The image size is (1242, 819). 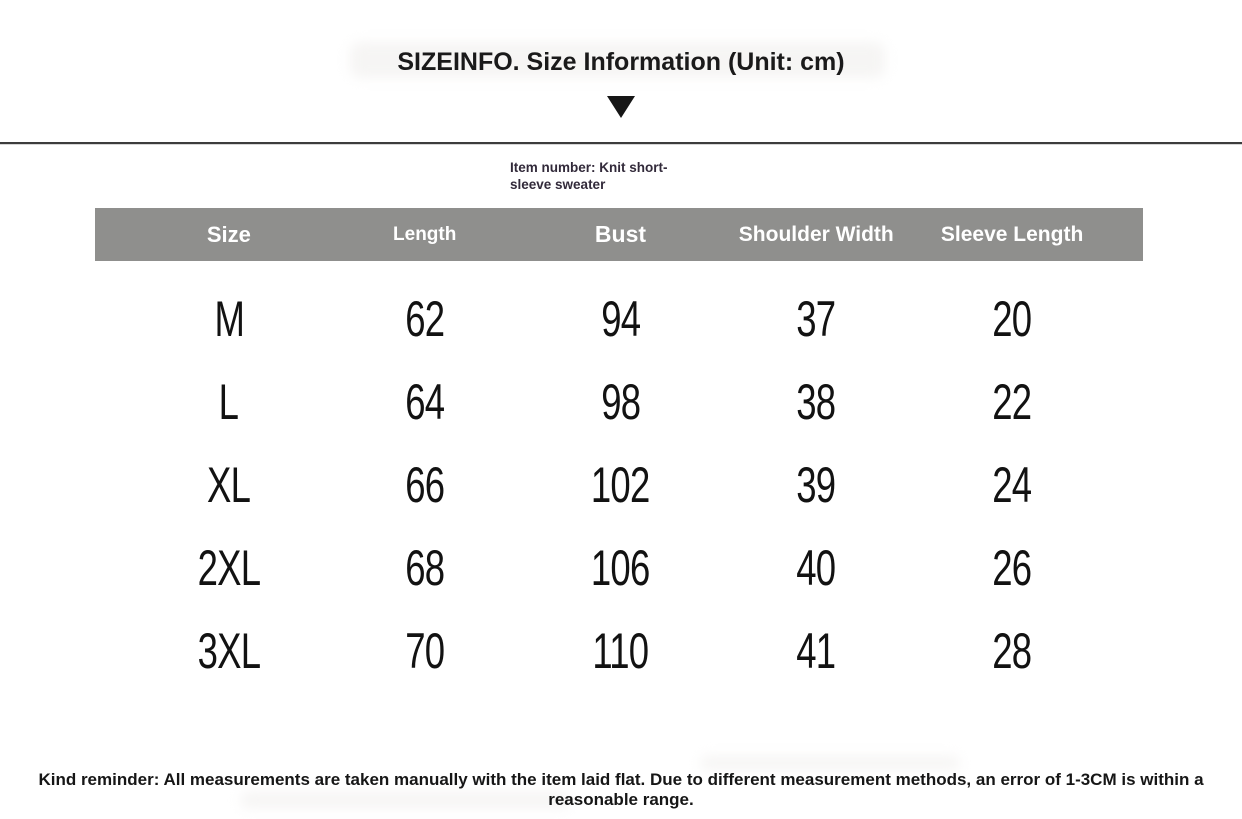 I want to click on table-cell: XL, so click(x=229, y=485).